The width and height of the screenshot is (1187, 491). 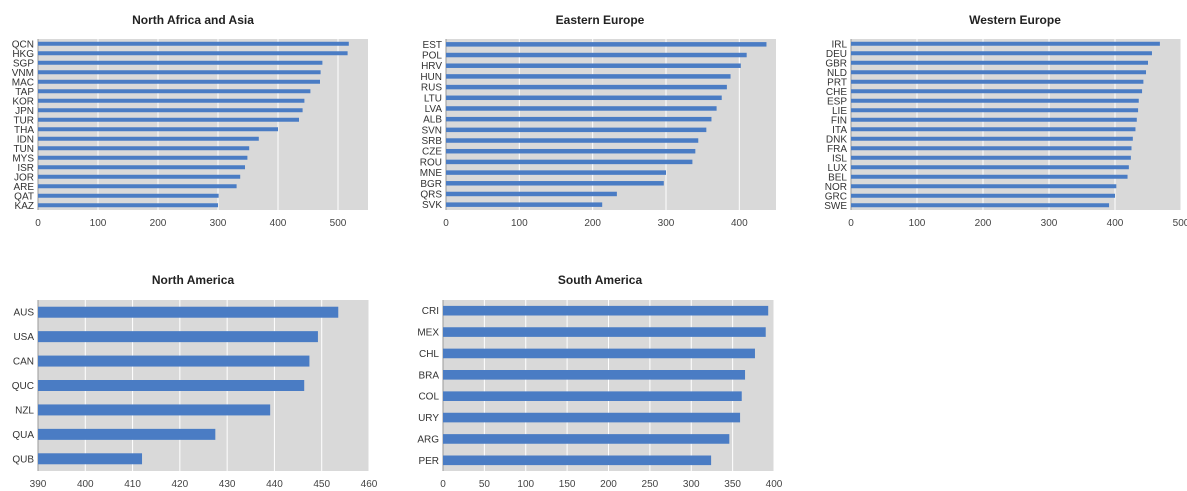 What do you see at coordinates (171, 100) in the screenshot?
I see `bar-kor` at bounding box center [171, 100].